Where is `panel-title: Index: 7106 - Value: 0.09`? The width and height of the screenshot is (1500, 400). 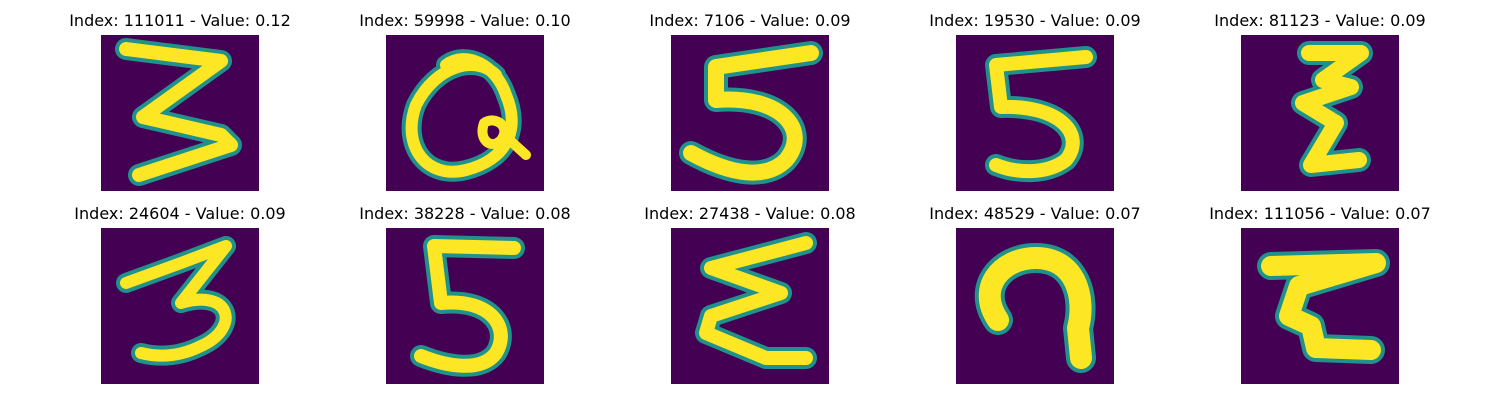
panel-title: Index: 7106 - Value: 0.09 is located at coordinates (750, 20).